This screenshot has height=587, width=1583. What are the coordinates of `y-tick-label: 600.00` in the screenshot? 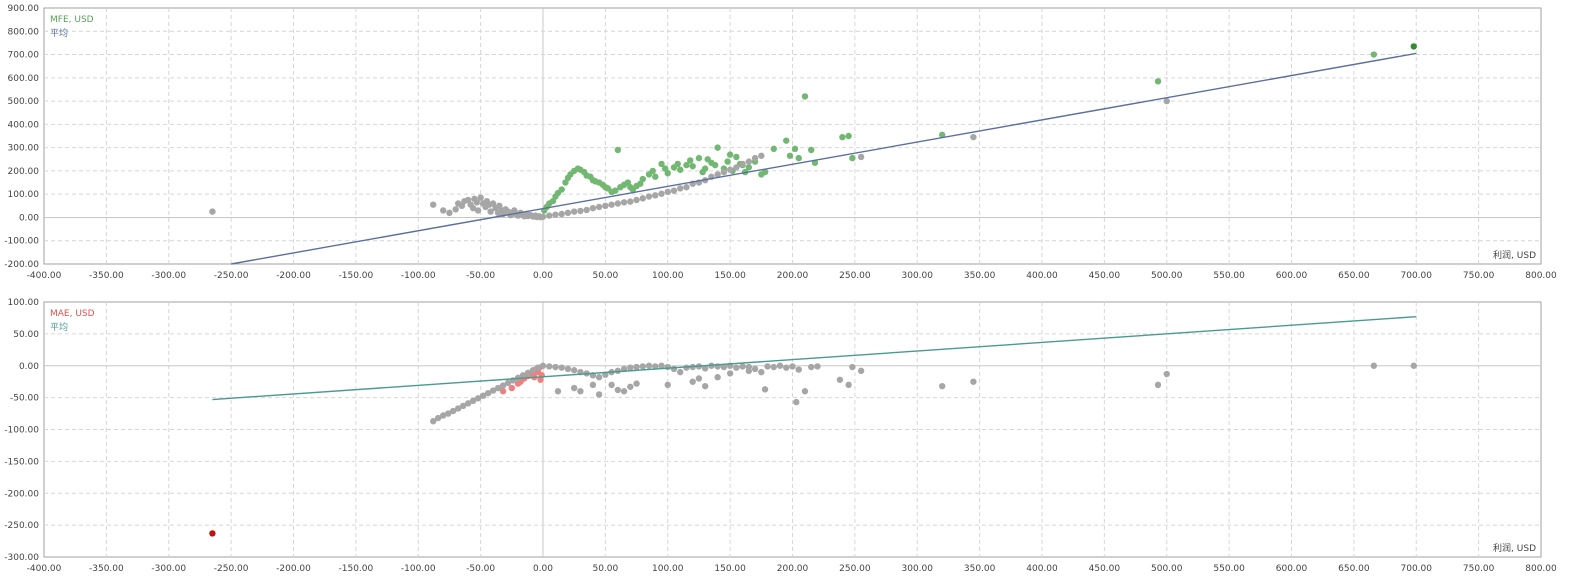 It's located at (24, 79).